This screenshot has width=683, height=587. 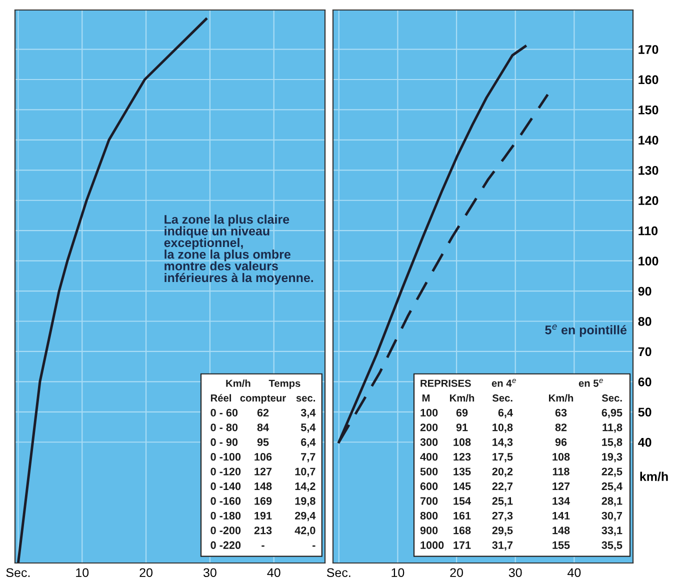 I want to click on x-tick-label: 30, so click(x=515, y=573).